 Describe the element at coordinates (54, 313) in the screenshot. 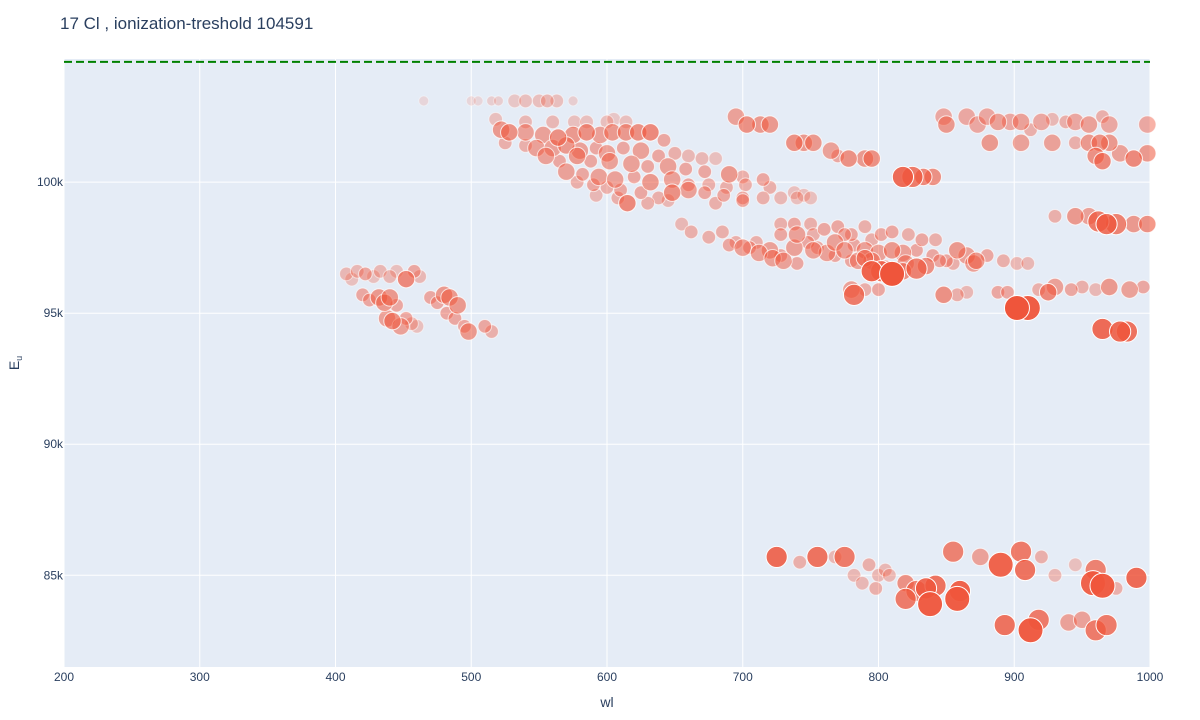

I see `y-tick-label: 95k` at that location.